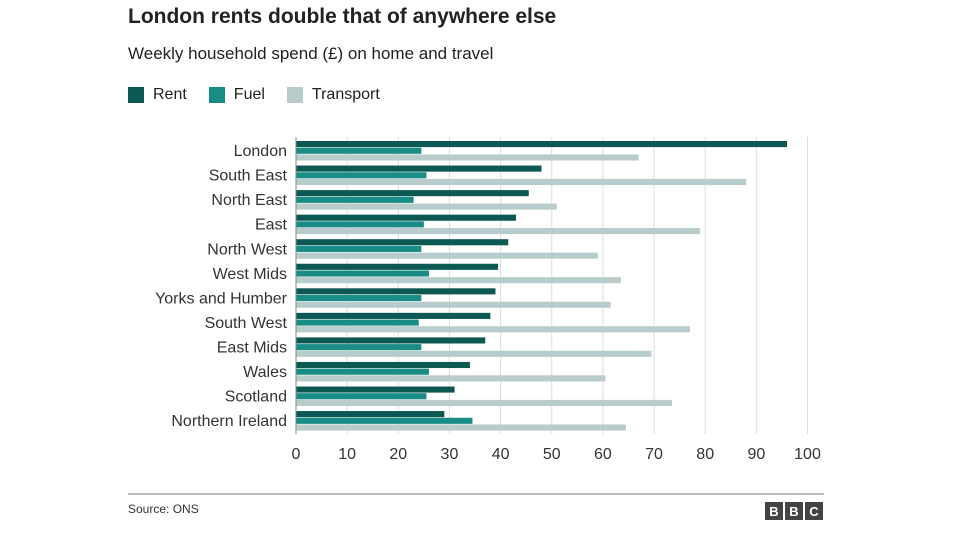 The height and width of the screenshot is (549, 976). Describe the element at coordinates (249, 200) in the screenshot. I see `category-label: North East` at that location.